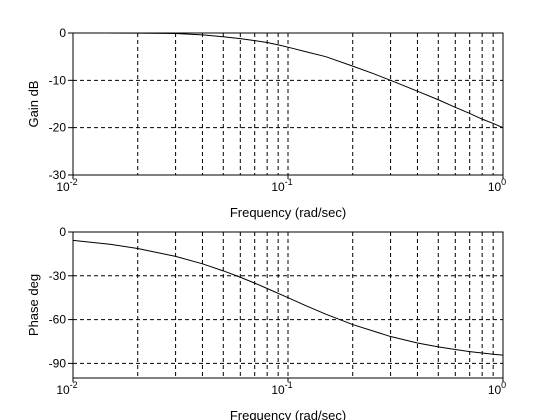 This screenshot has height=420, width=560. Describe the element at coordinates (288, 414) in the screenshot. I see `phase-x-axis-label: Frequency (rad/sec)` at that location.